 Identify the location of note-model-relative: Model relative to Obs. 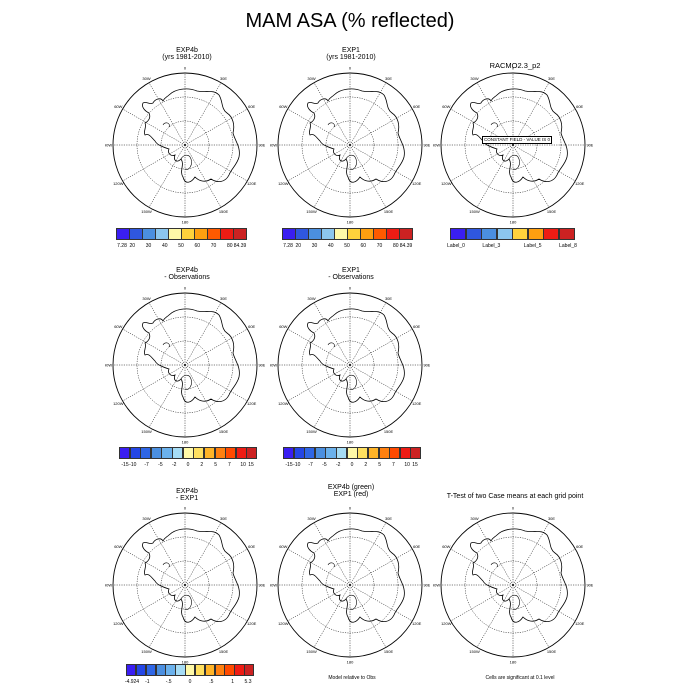
(352, 678).